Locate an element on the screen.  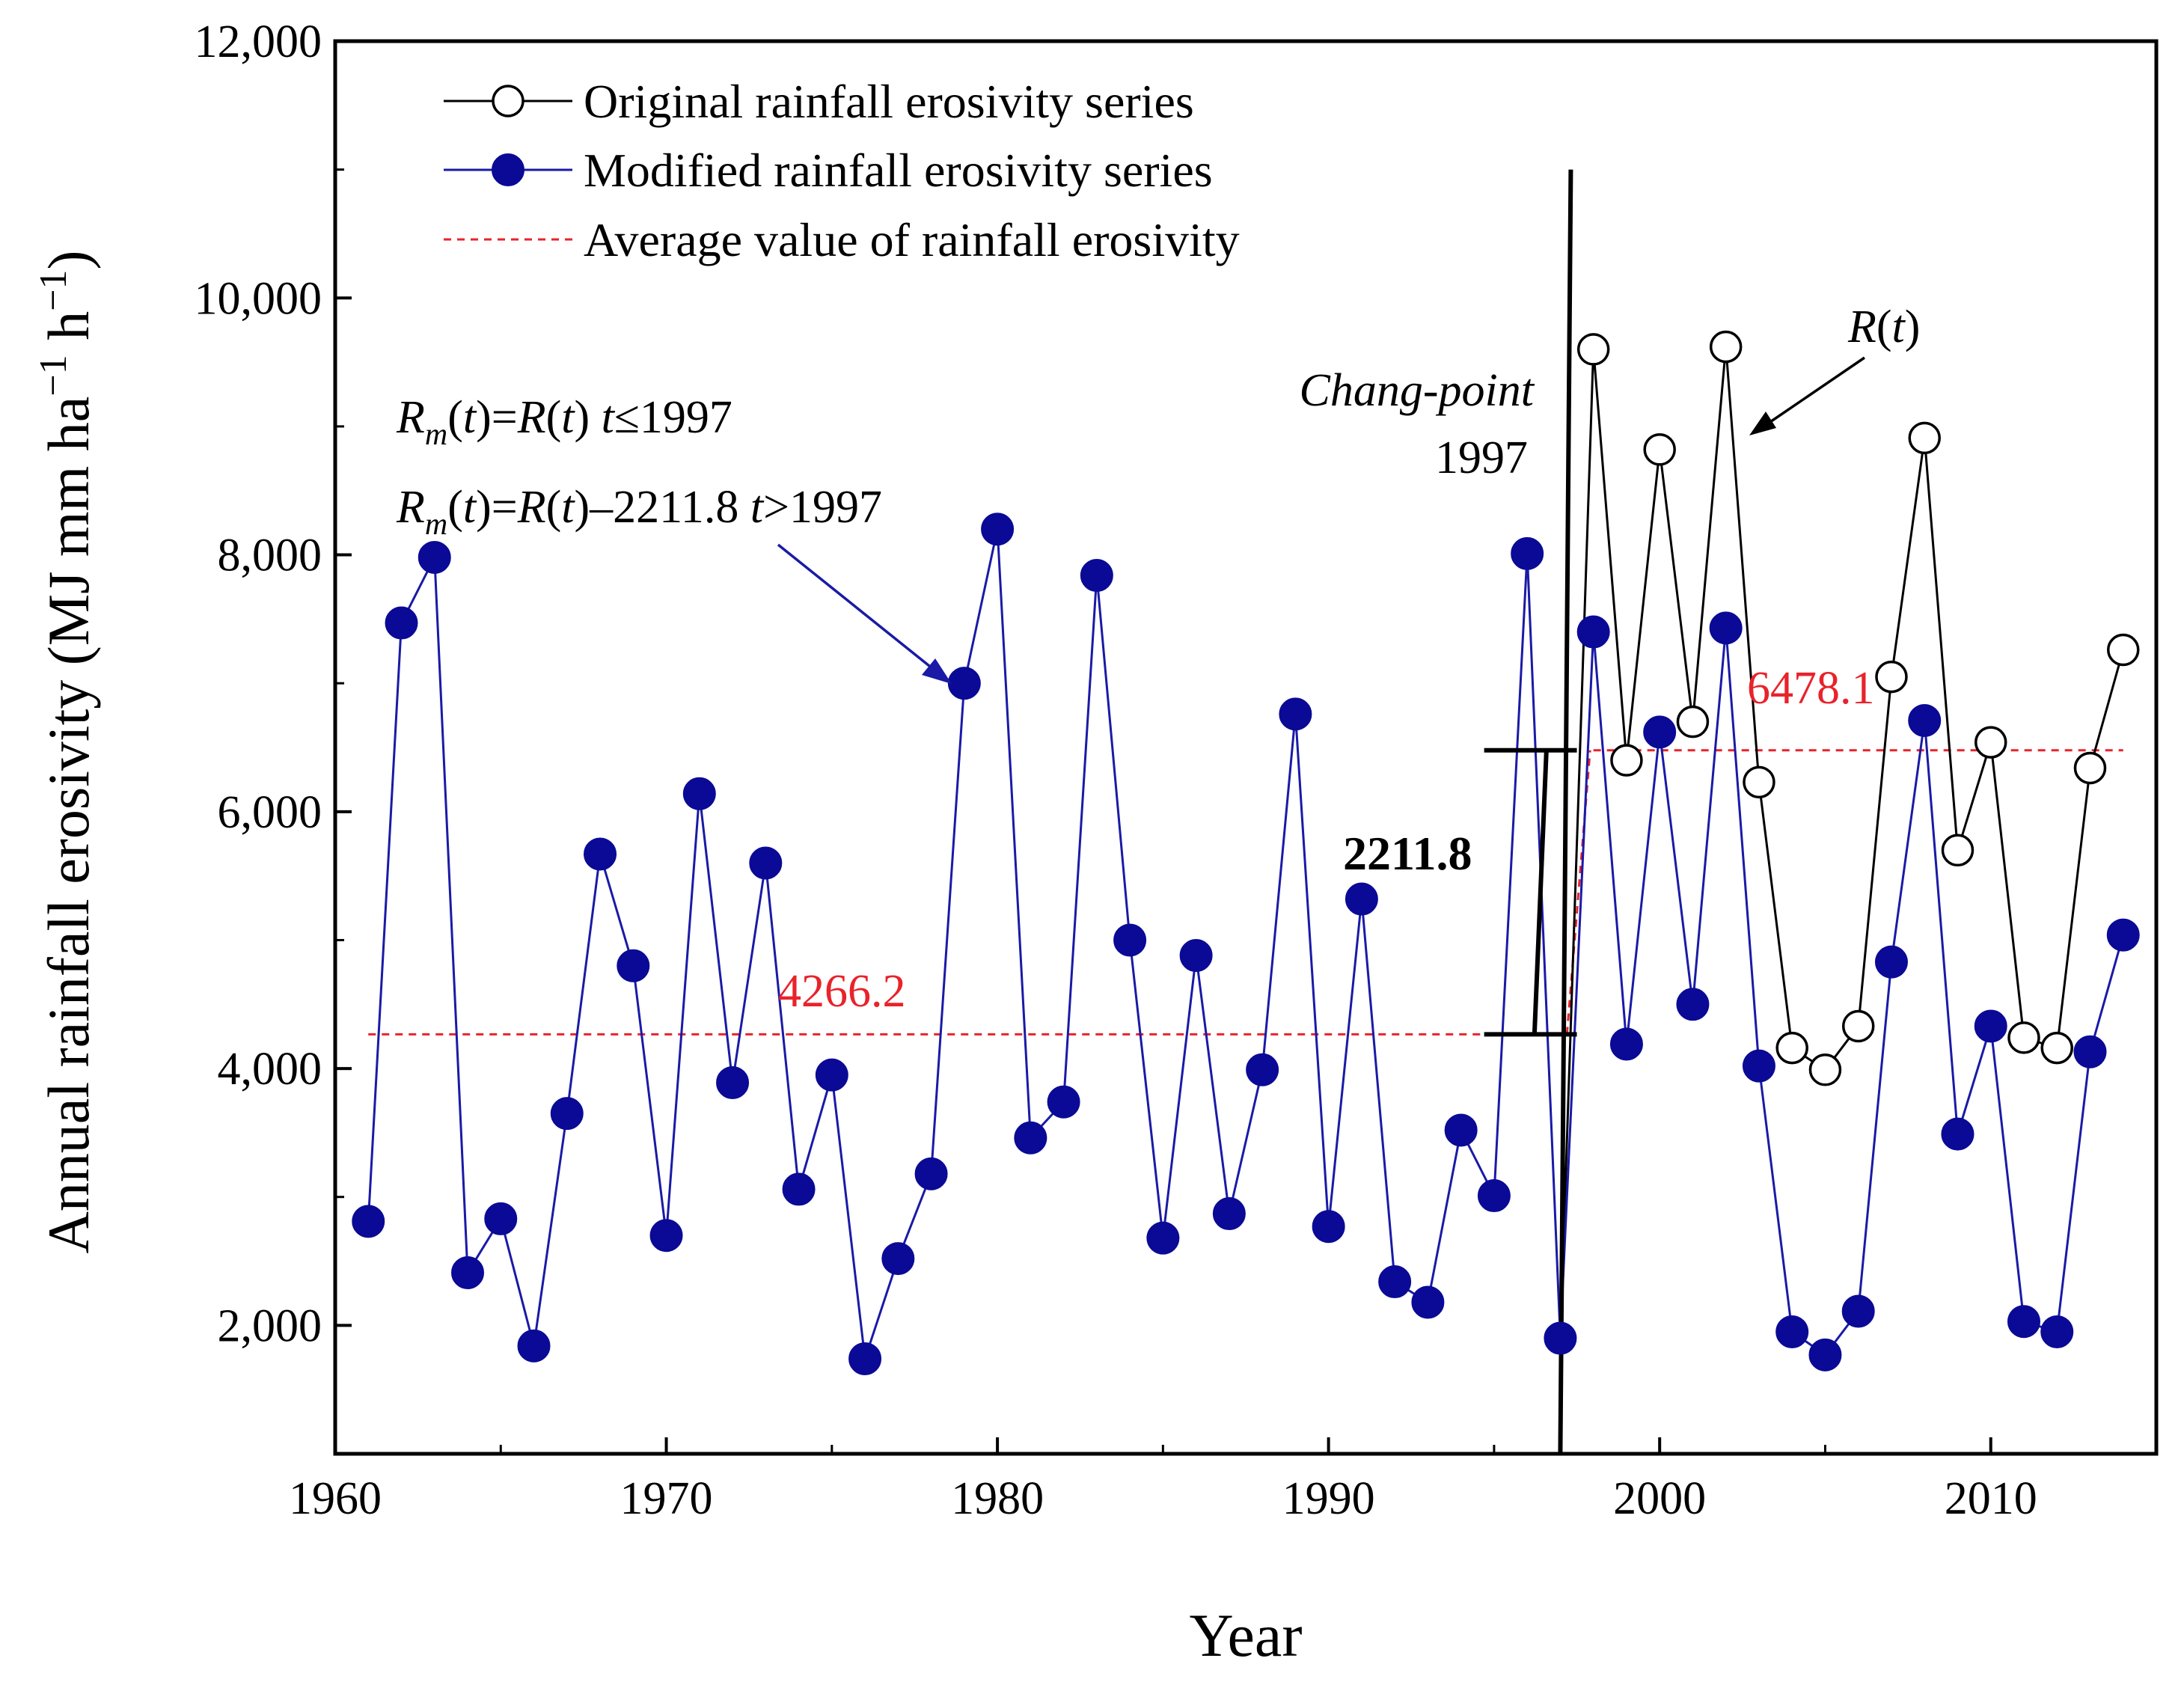
legend-entry-original: Original rainfall erosivity series is located at coordinates (819, 101).